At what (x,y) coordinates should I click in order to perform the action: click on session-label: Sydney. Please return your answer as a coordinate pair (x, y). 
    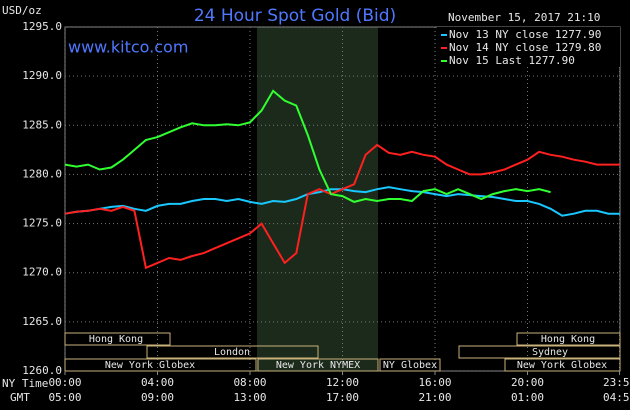
    Looking at the image, I should click on (550, 352).